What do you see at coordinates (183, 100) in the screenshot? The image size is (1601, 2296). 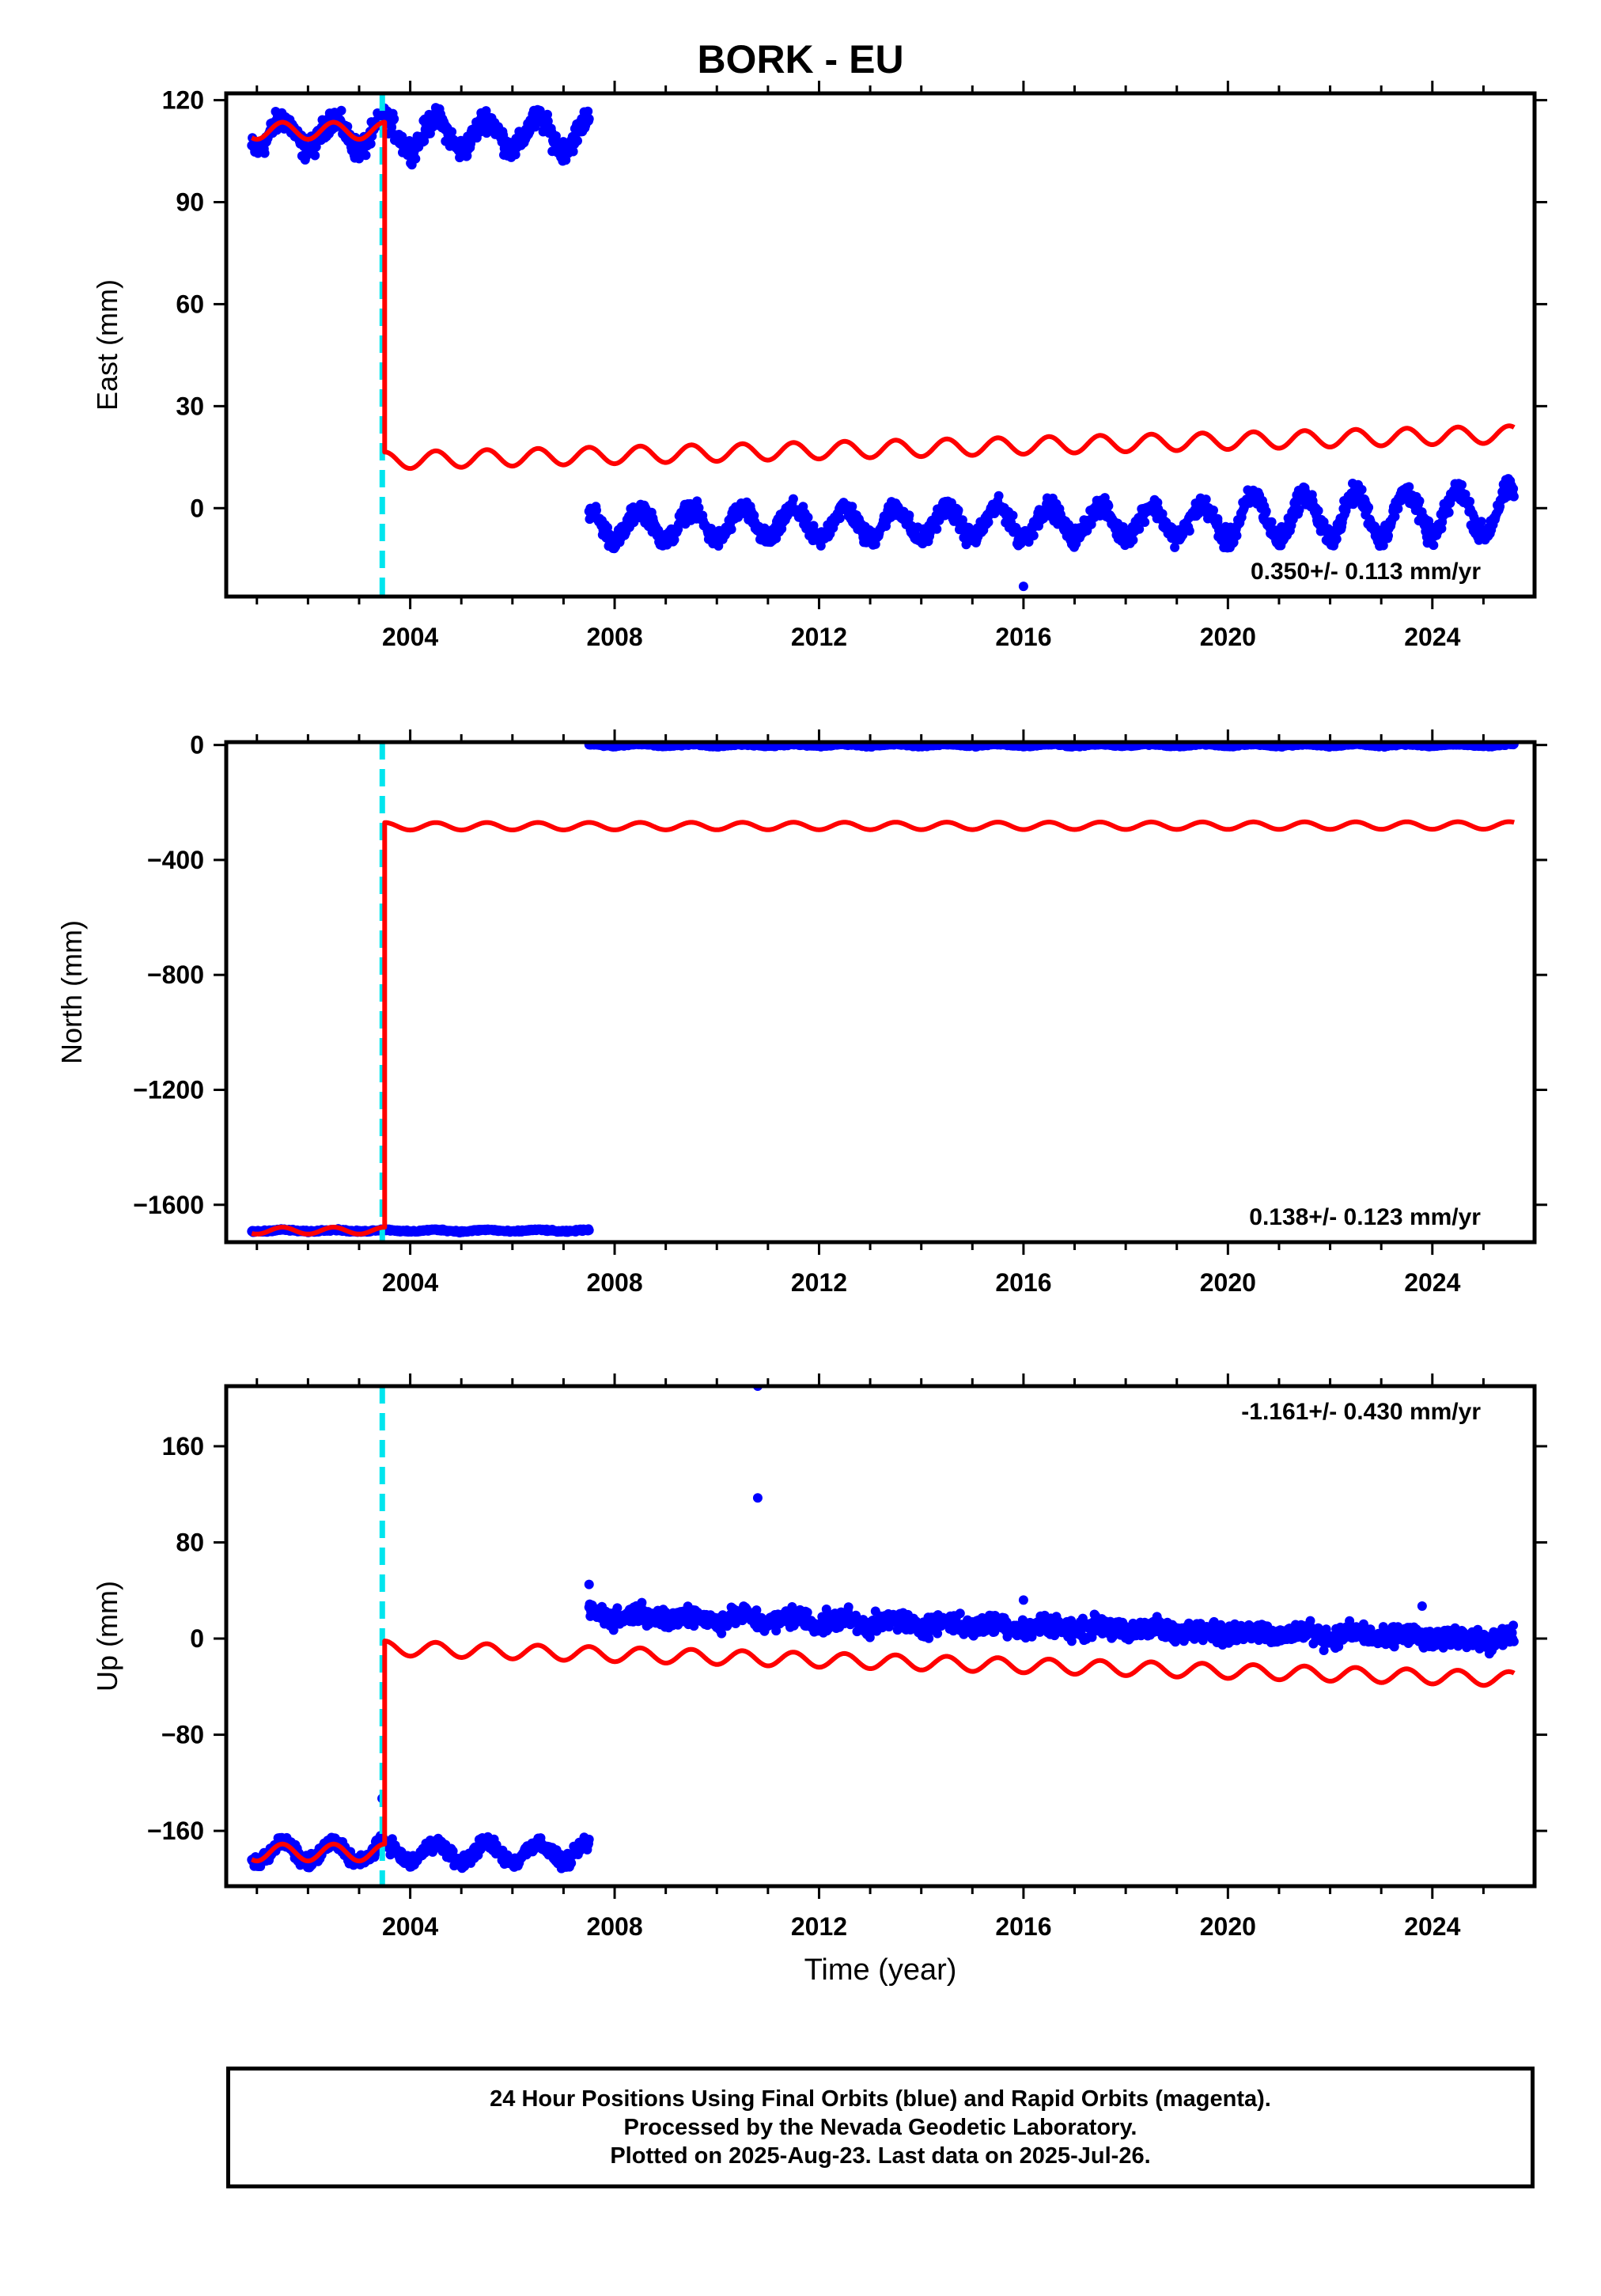 I see `y-tick-label: 120` at bounding box center [183, 100].